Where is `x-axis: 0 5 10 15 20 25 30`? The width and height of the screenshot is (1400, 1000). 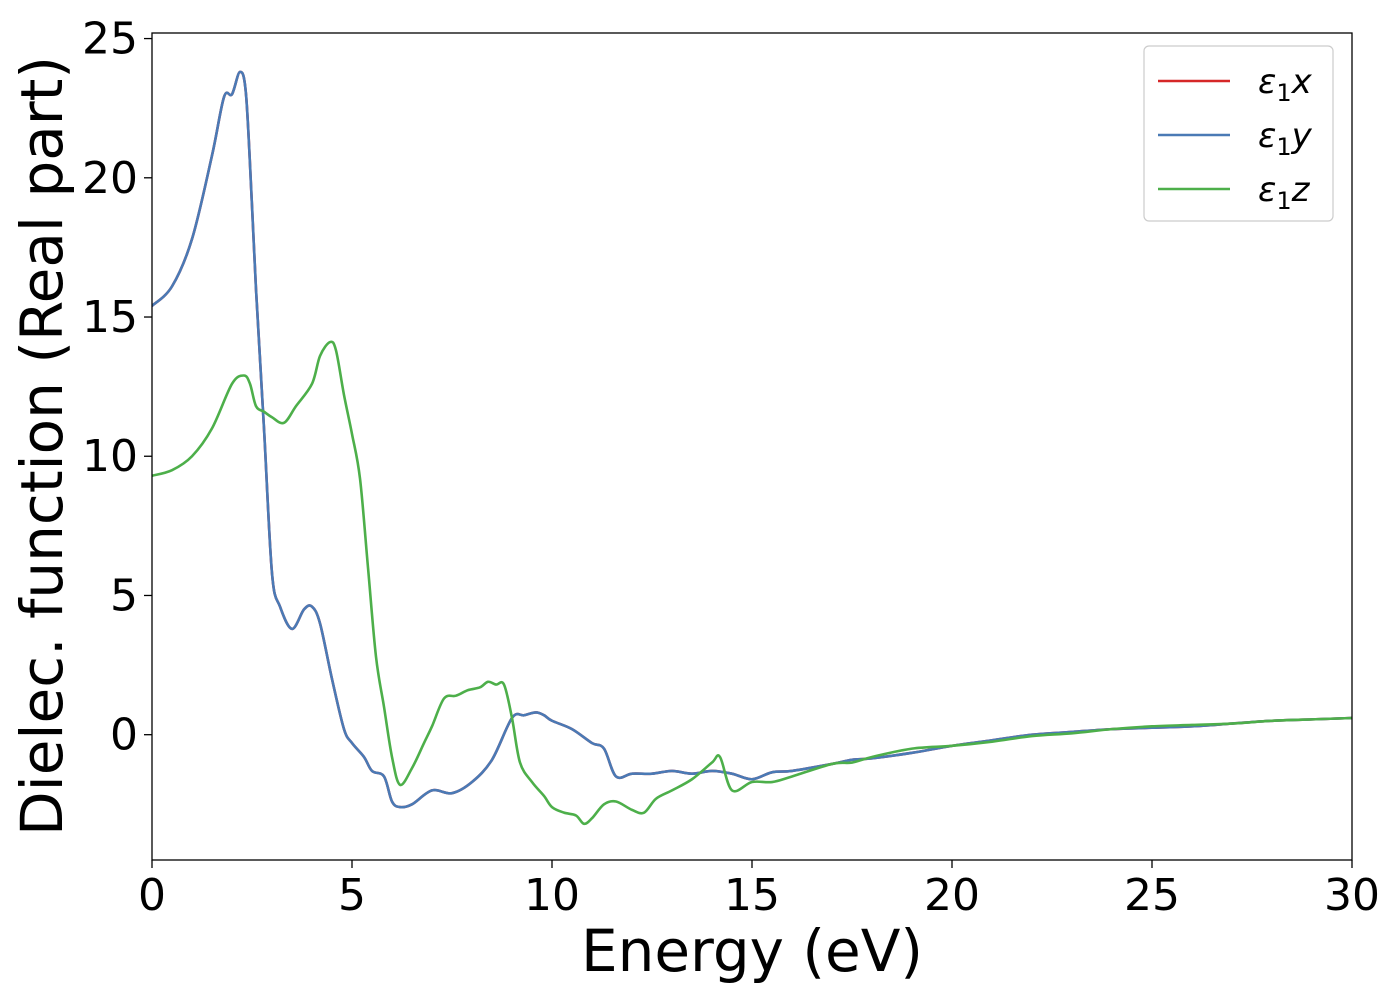
x-axis: 0 5 10 15 20 25 30 is located at coordinates (759, 890).